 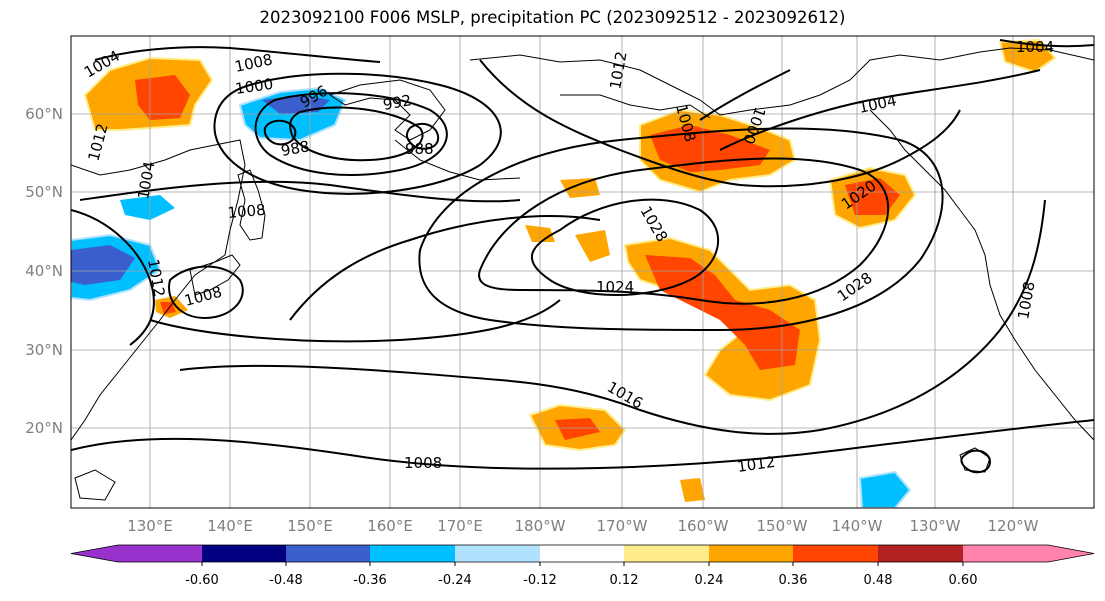 What do you see at coordinates (1035, 47) in the screenshot?
I see `isobar-label: 1004` at bounding box center [1035, 47].